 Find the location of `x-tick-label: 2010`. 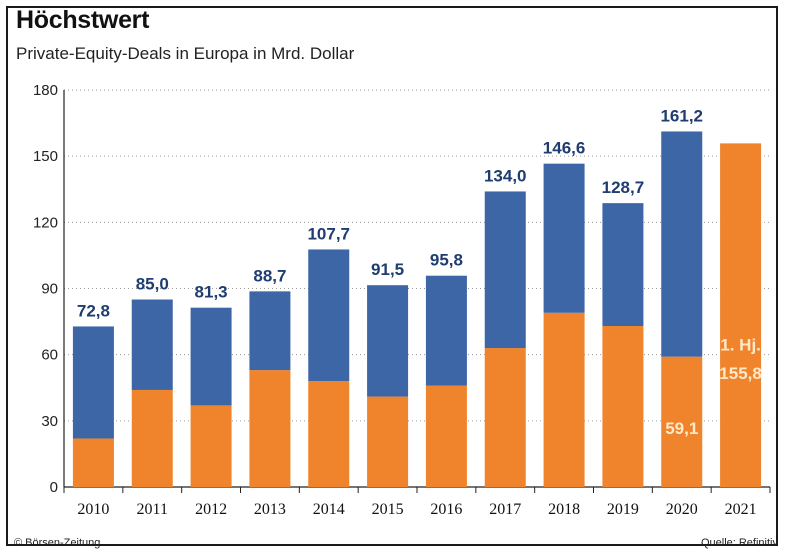

x-tick-label: 2010 is located at coordinates (93, 509).